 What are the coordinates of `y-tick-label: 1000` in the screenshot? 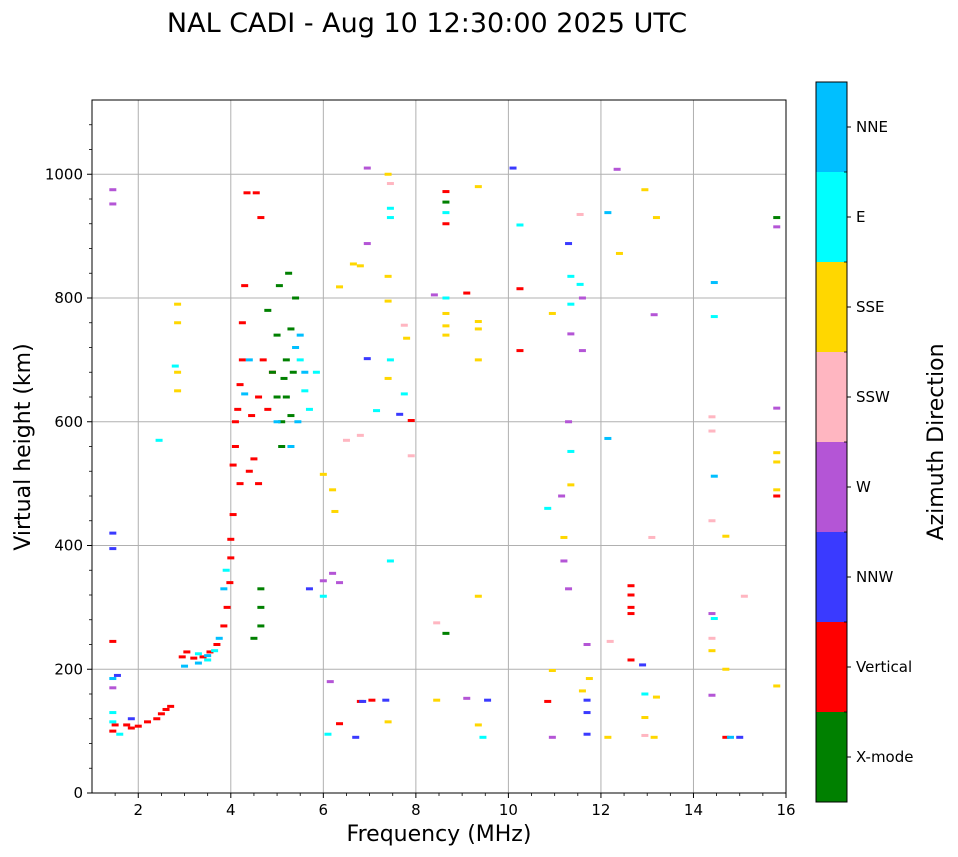 It's located at (64, 174).